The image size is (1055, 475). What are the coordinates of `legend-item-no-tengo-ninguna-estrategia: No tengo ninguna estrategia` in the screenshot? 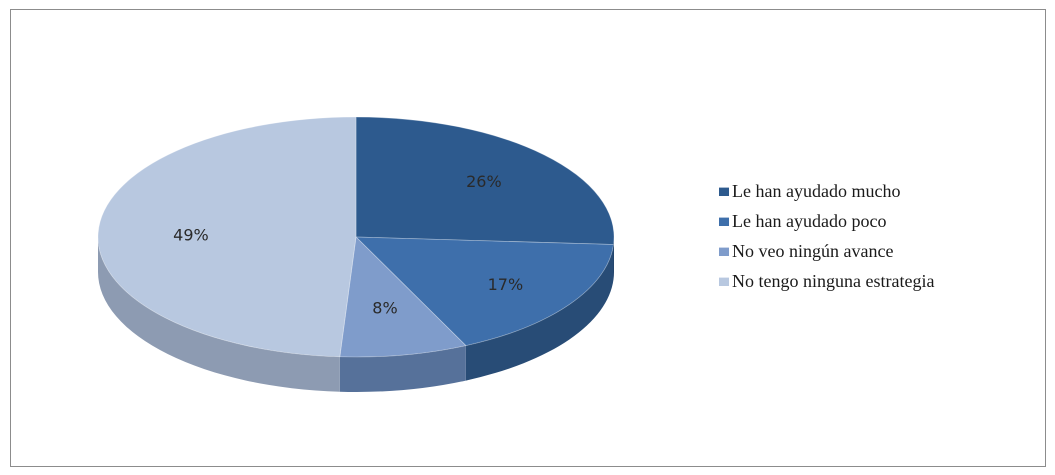 It's located at (826, 281).